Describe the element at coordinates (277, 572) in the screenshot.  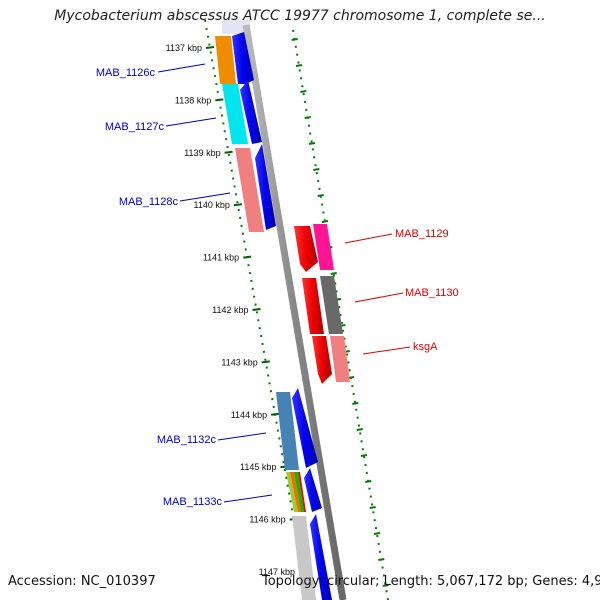
I see `tick-label: 1147 kbp` at that location.